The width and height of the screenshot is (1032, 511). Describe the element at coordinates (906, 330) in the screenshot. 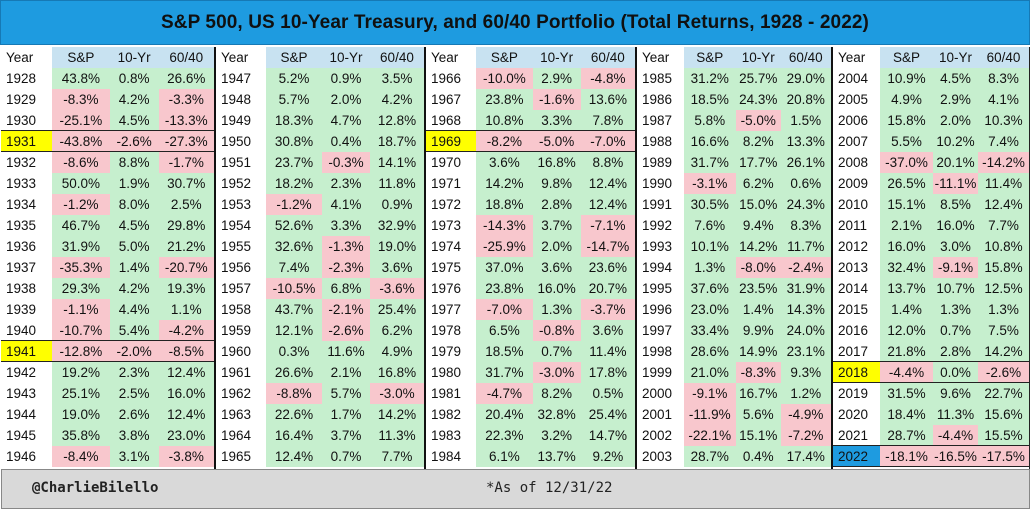

I see `sp-return-cell: 12.0%` at that location.